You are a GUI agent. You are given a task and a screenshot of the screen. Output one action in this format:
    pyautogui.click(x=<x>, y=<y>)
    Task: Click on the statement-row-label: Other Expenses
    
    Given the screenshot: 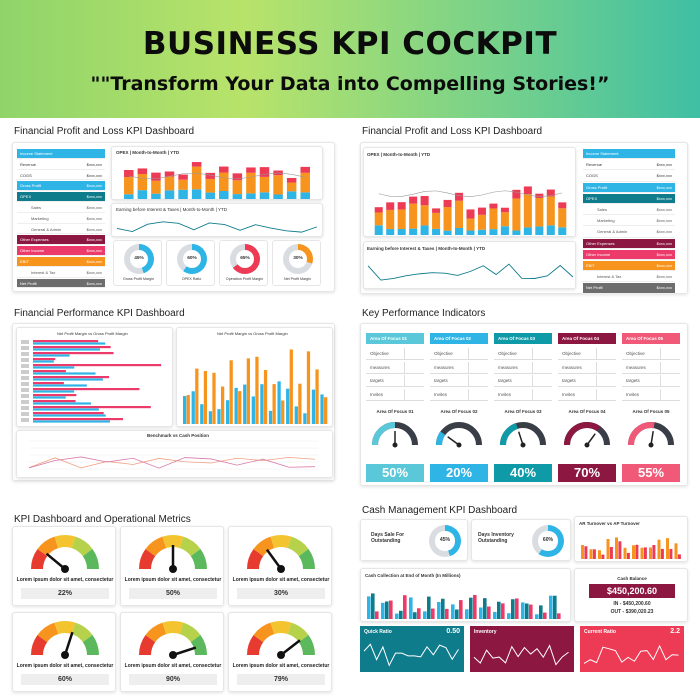 What is the action you would take?
    pyautogui.click(x=600, y=243)
    